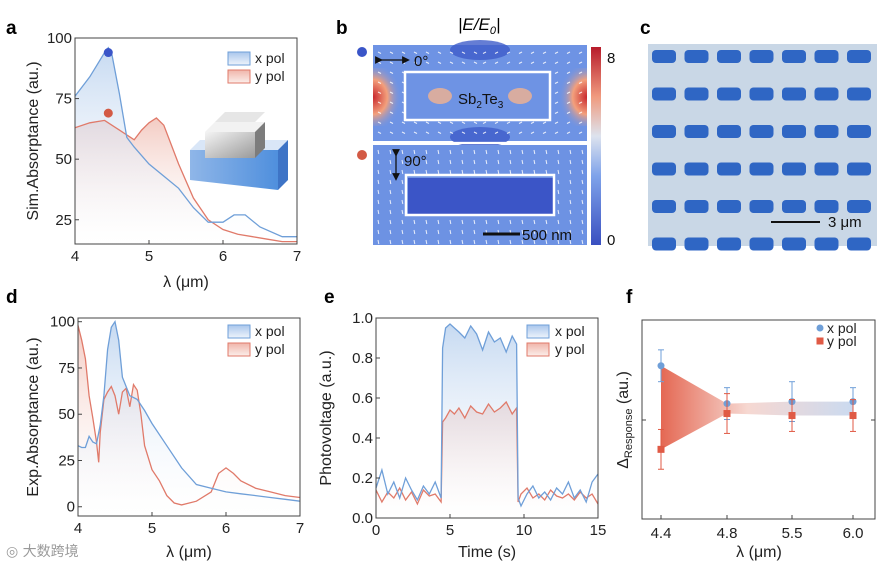 The height and width of the screenshot is (569, 883). I want to click on panel-e-plot-area: 0 5 10 15 0.0 0.2 0.4 0.6 0.8 1.0, so click(479, 424).